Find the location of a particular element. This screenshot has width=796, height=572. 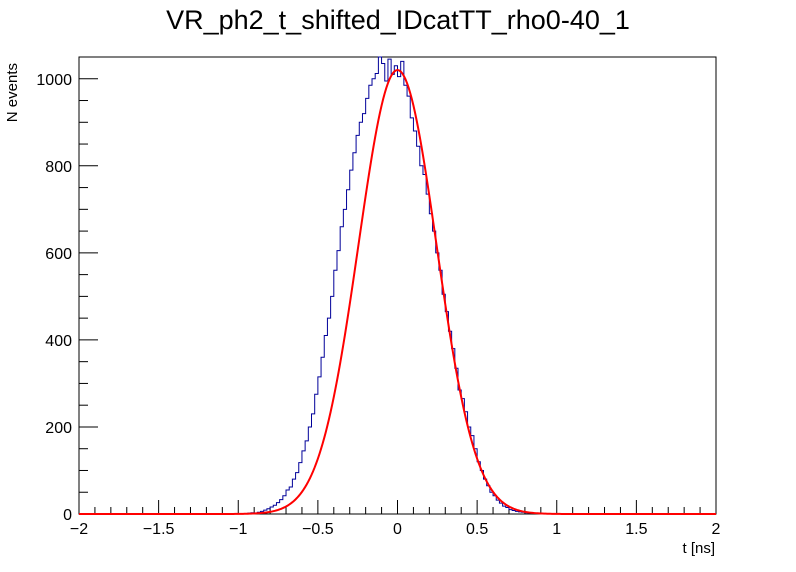

x-tick-label: −1.5 is located at coordinates (159, 529).